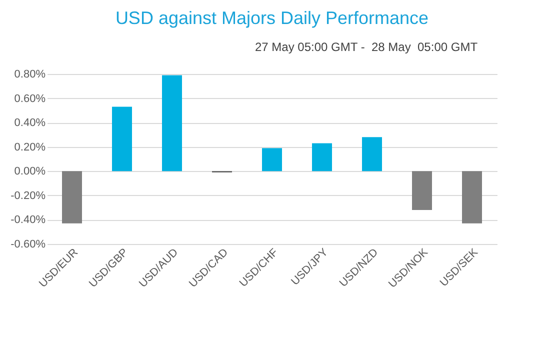  What do you see at coordinates (30, 123) in the screenshot?
I see `y-tick-label: 0.40%` at bounding box center [30, 123].